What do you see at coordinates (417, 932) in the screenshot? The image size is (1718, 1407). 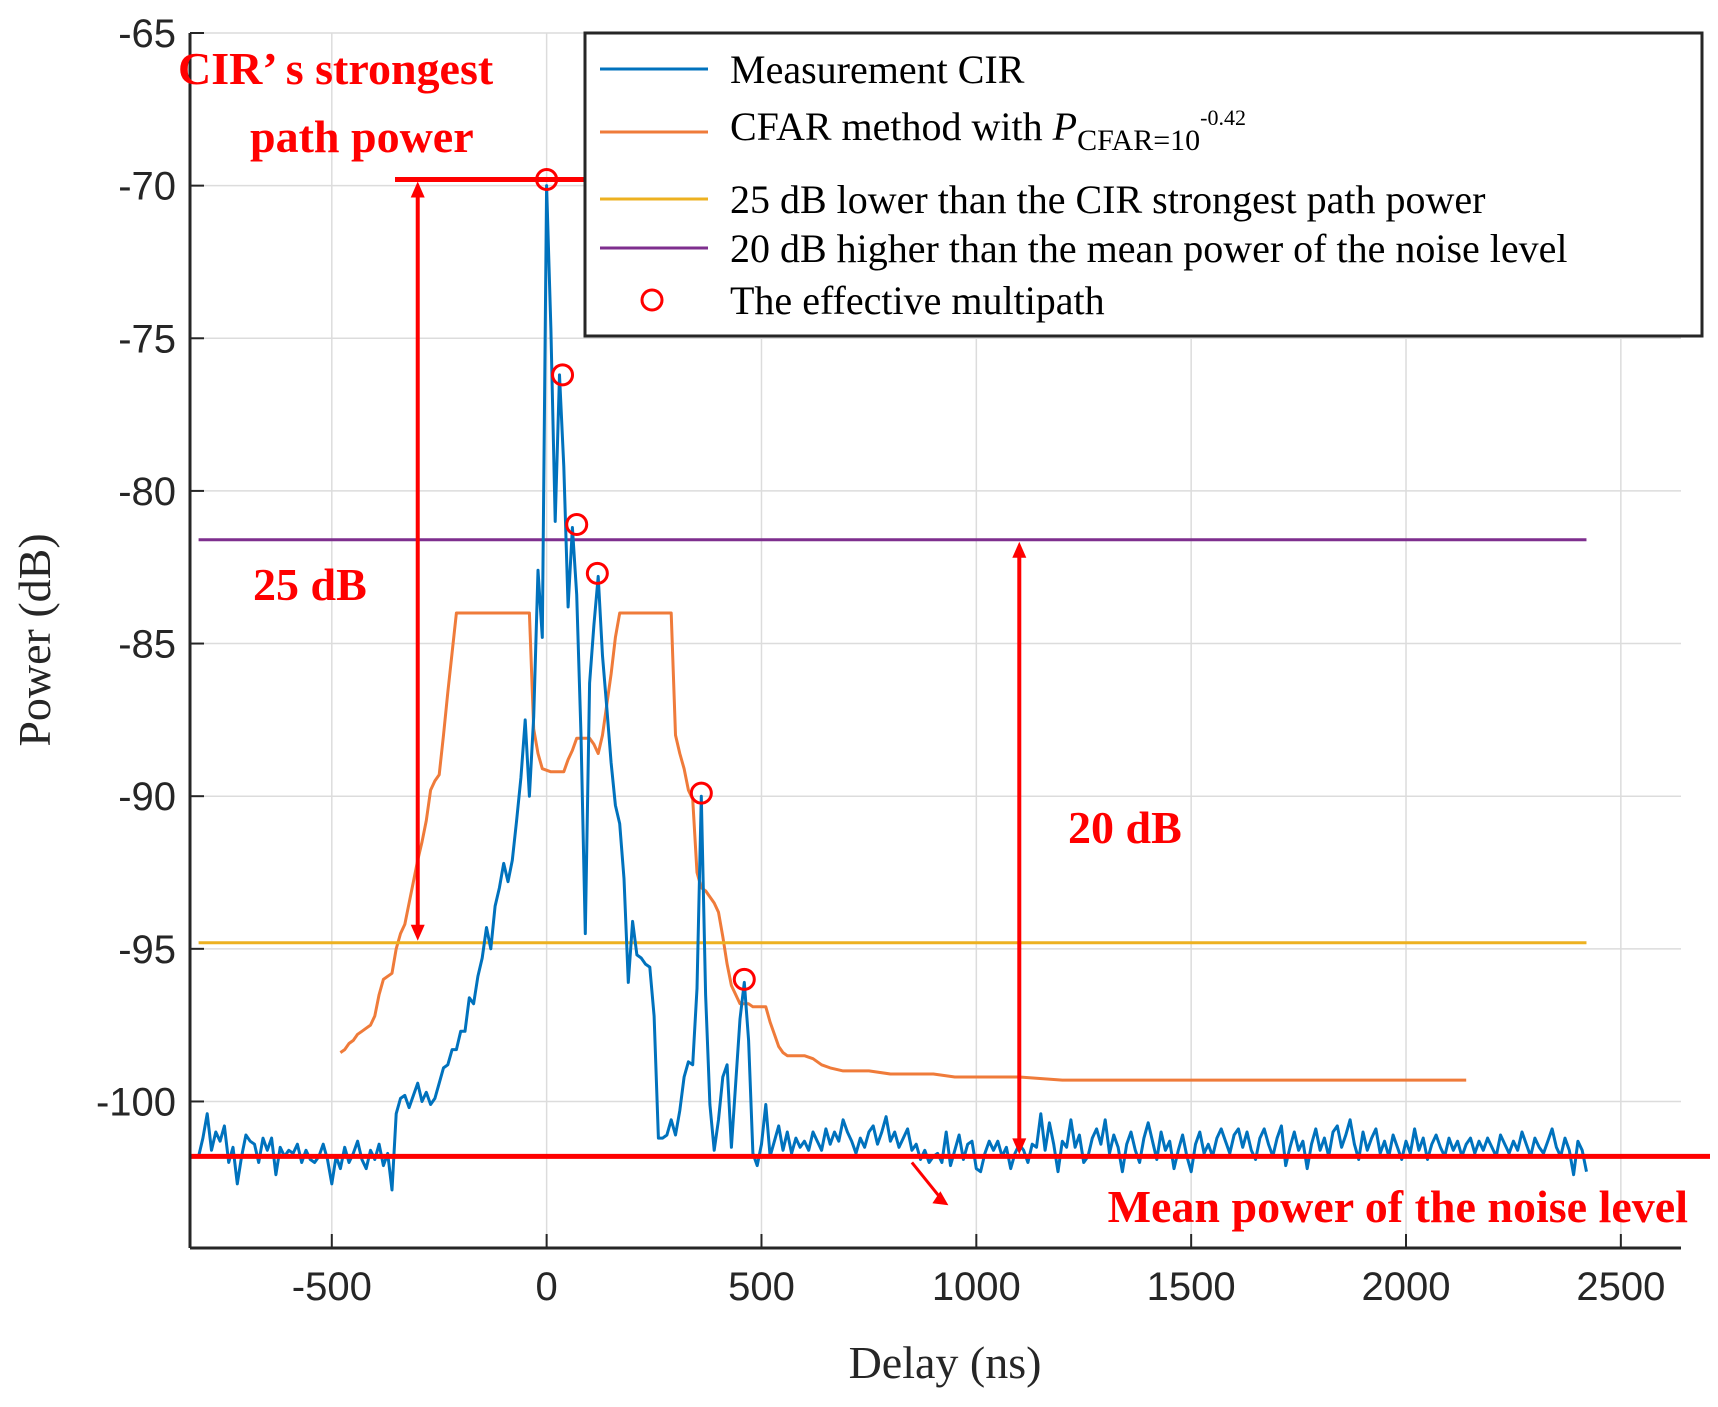 I see `arrow-25db-head-bottom` at bounding box center [417, 932].